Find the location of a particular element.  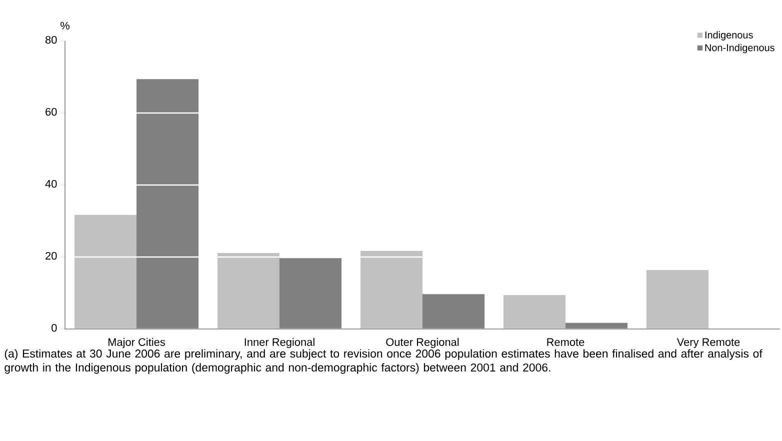

y-tick-label: 60 is located at coordinates (51, 112).